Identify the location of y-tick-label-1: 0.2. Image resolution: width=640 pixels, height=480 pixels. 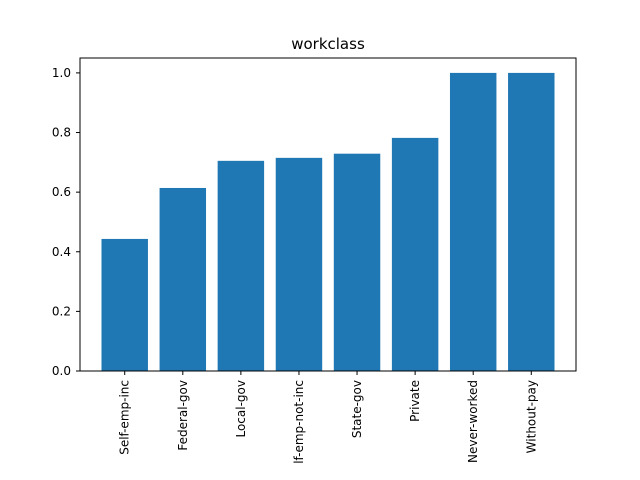
(61, 311).